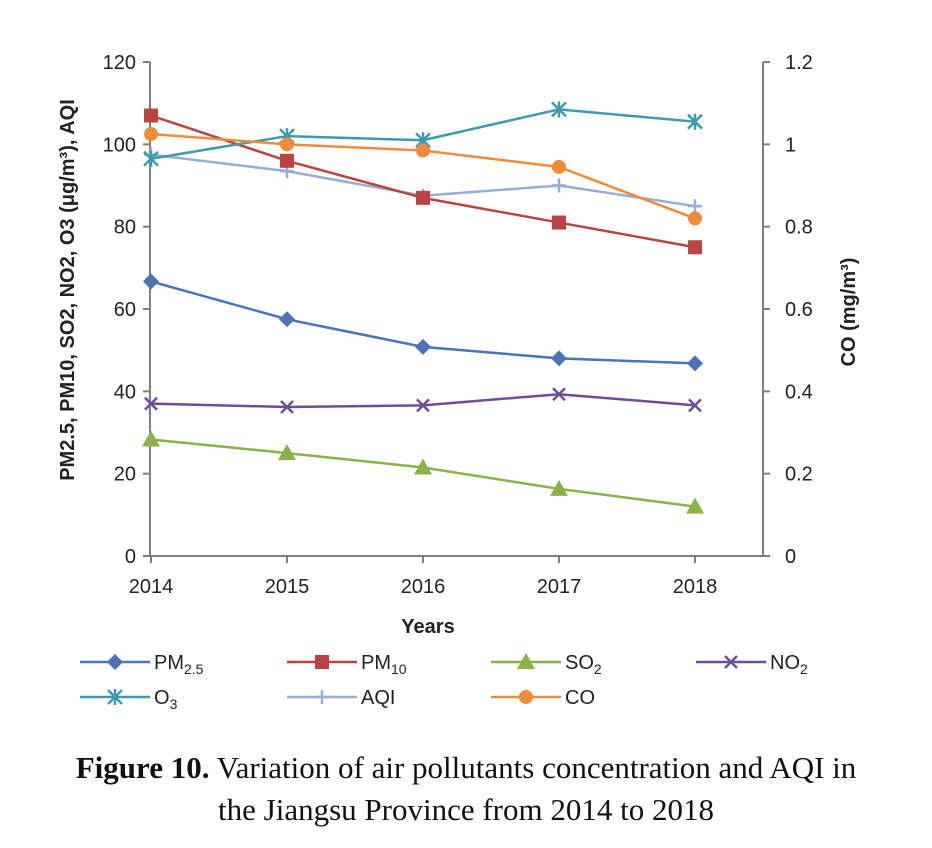 Image resolution: width=932 pixels, height=848 pixels. Describe the element at coordinates (125, 475) in the screenshot. I see `left-tick-label: 20` at that location.